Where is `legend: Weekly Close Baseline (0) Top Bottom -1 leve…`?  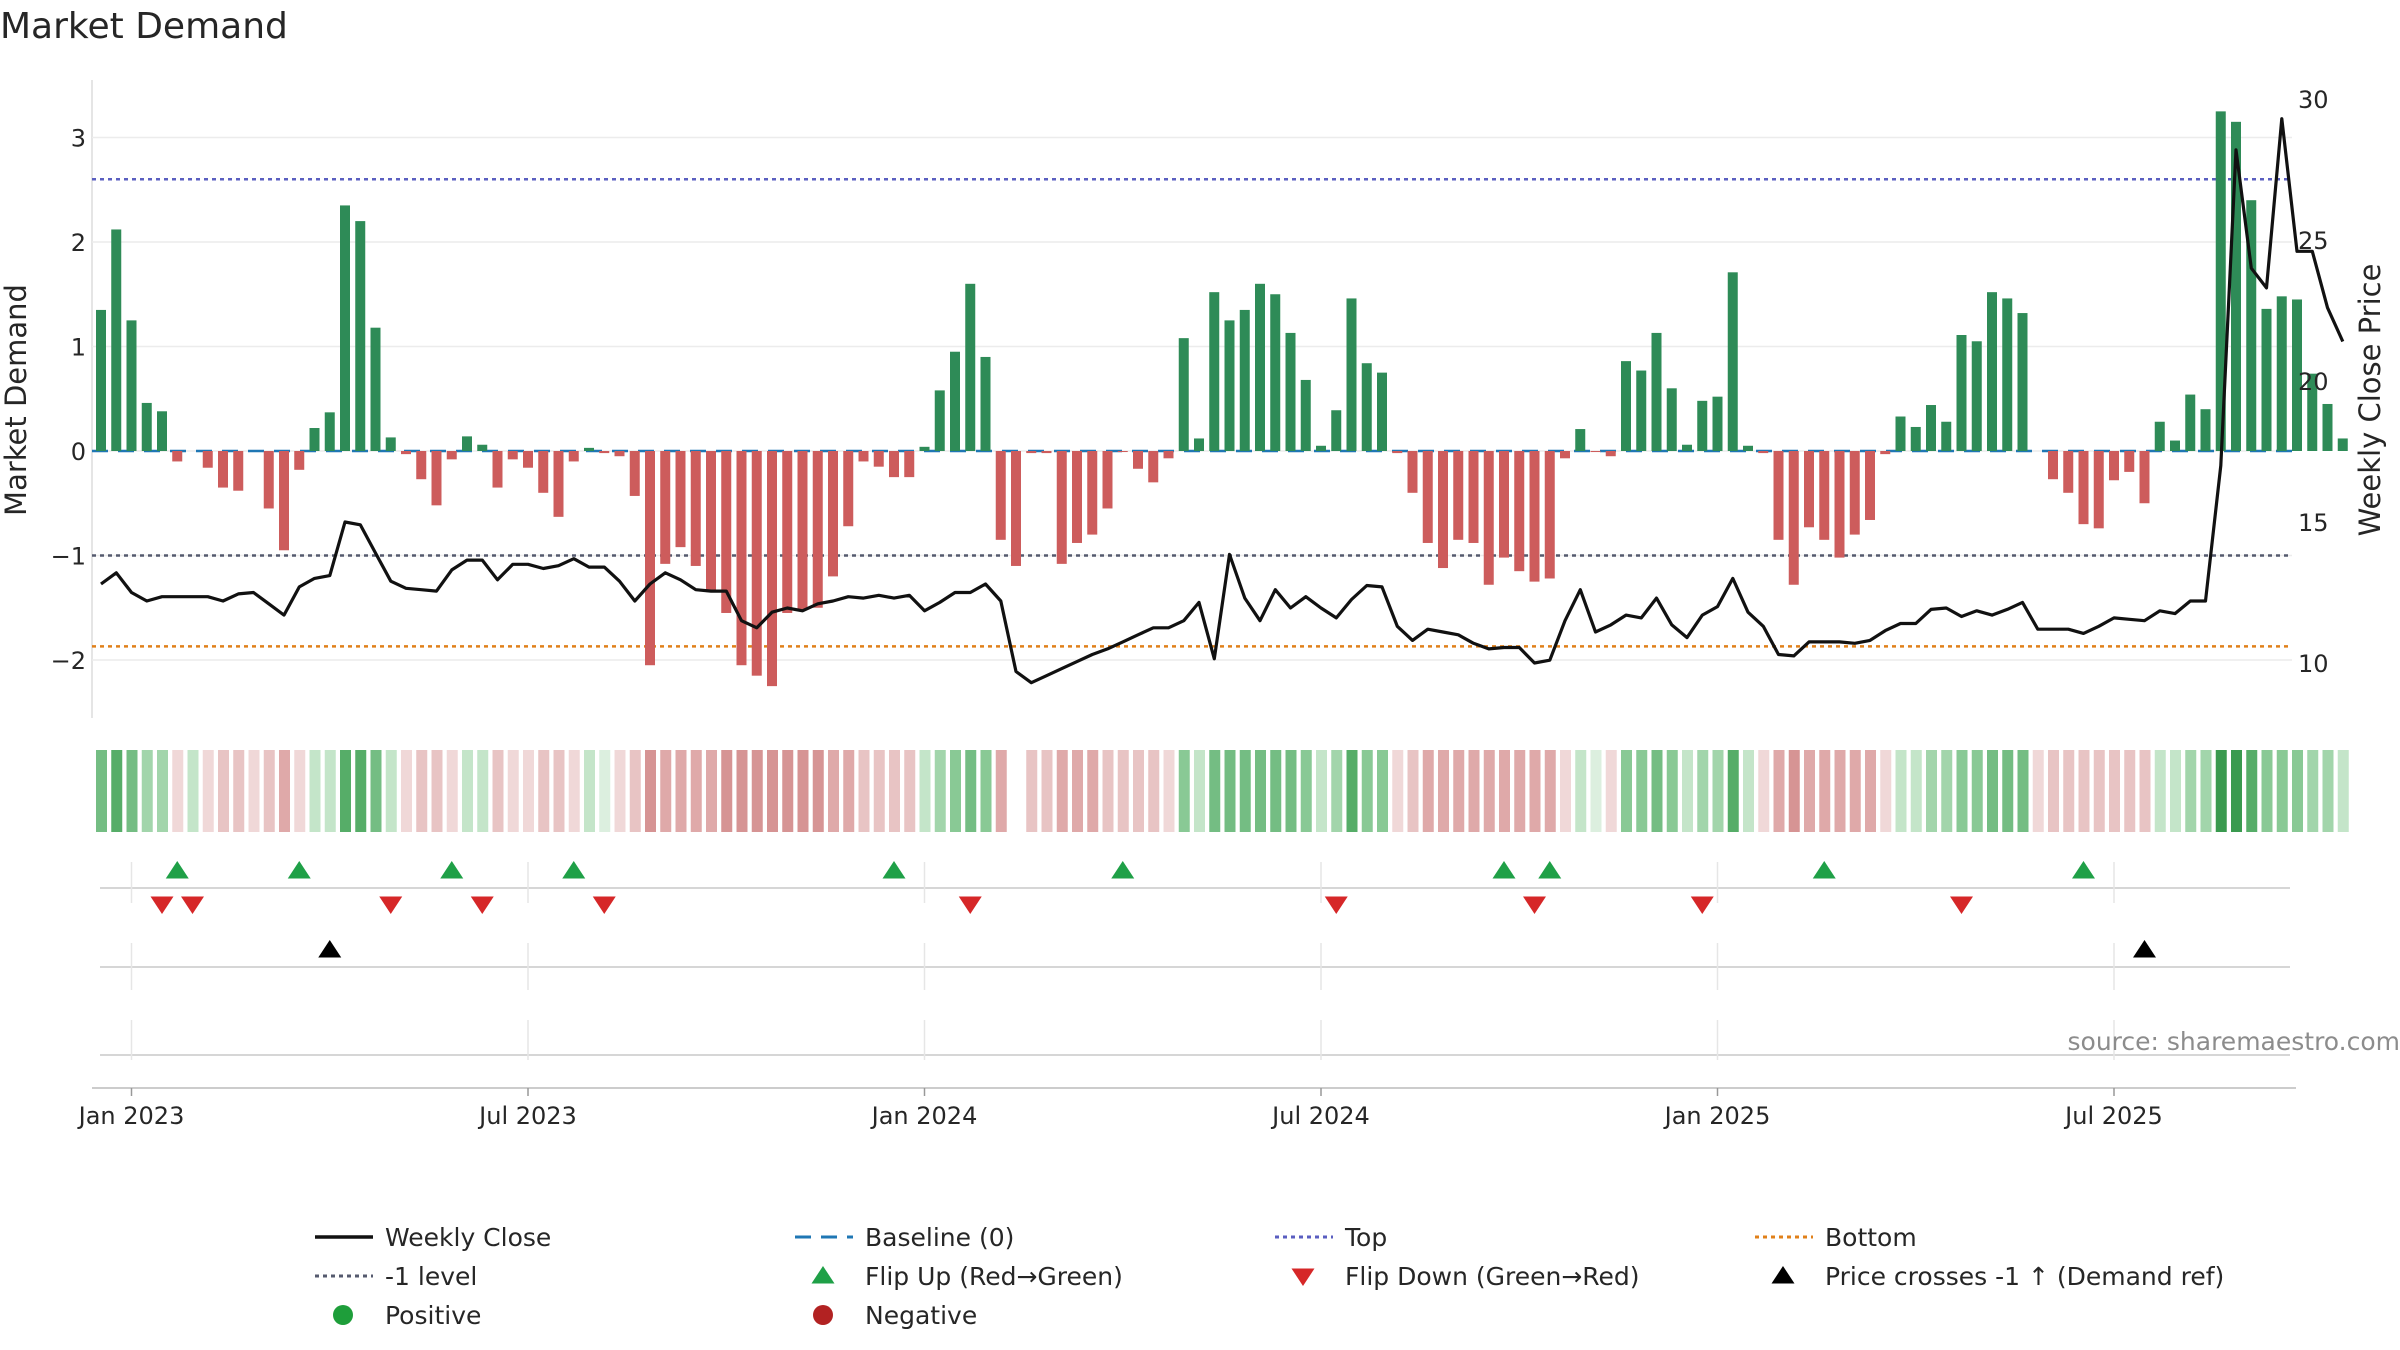 legend: Weekly Close Baseline (0) Top Bottom -1 leve… is located at coordinates (1269, 1276).